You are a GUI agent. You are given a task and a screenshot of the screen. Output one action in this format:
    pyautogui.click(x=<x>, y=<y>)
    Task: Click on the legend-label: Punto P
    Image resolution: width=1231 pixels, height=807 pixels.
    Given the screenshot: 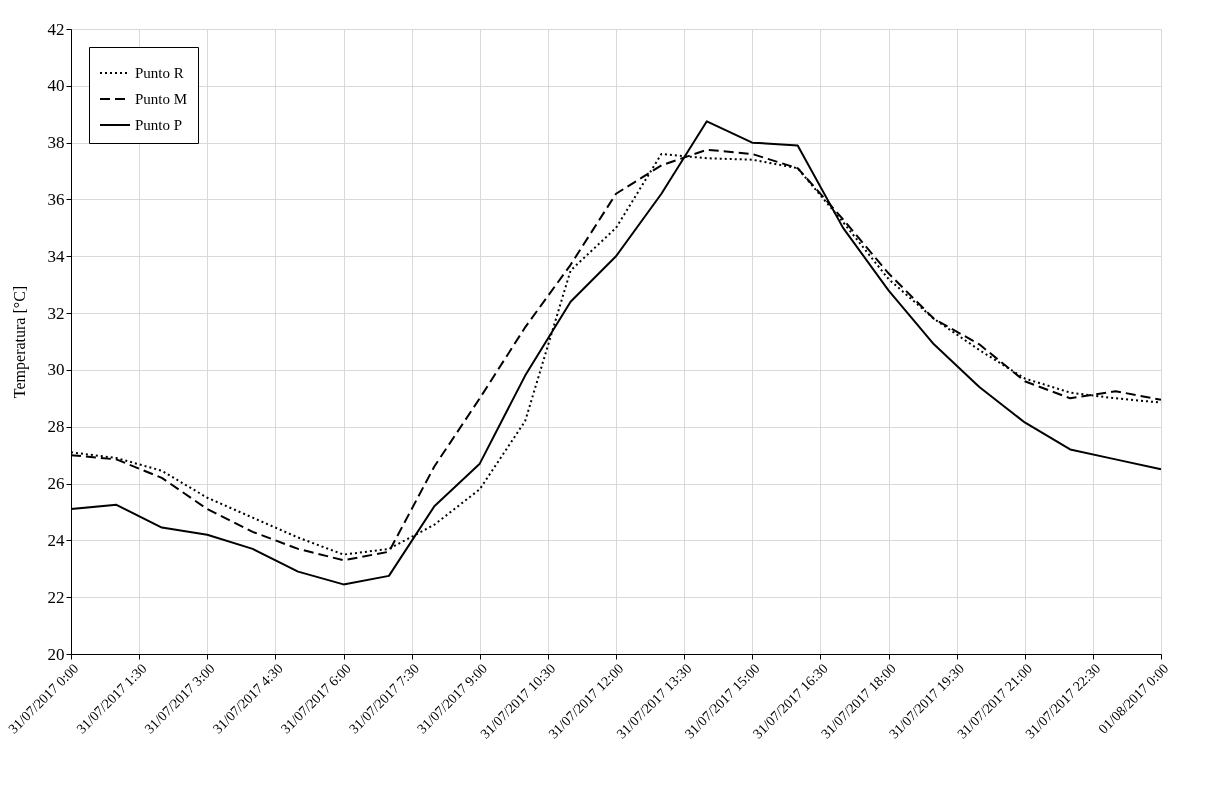 What is the action you would take?
    pyautogui.click(x=159, y=125)
    